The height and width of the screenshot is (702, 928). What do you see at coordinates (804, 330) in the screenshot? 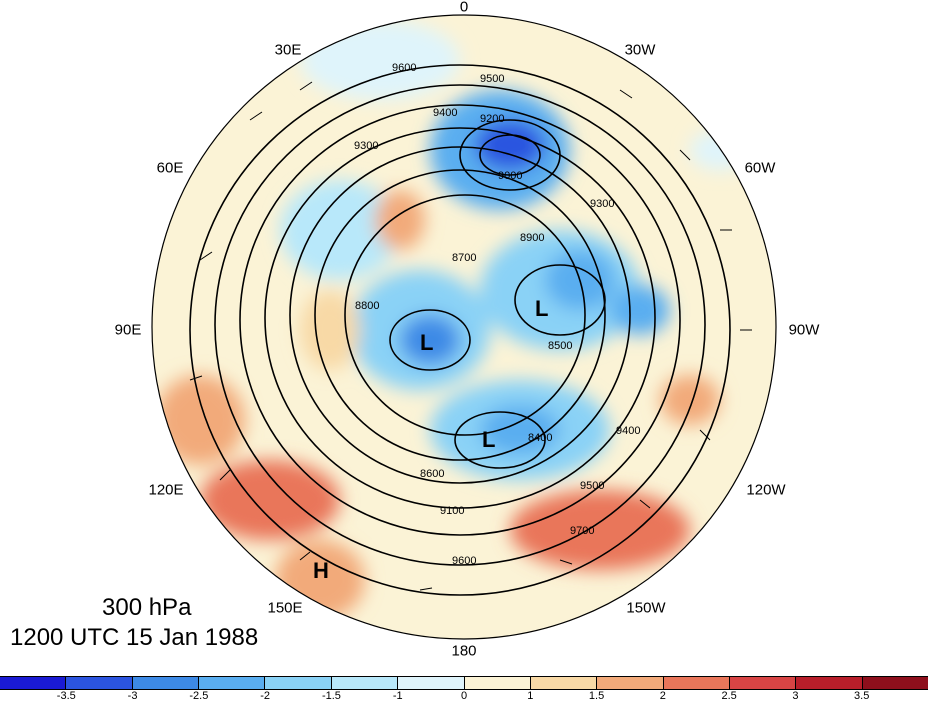
I see `lon-label-90w: 90W` at bounding box center [804, 330].